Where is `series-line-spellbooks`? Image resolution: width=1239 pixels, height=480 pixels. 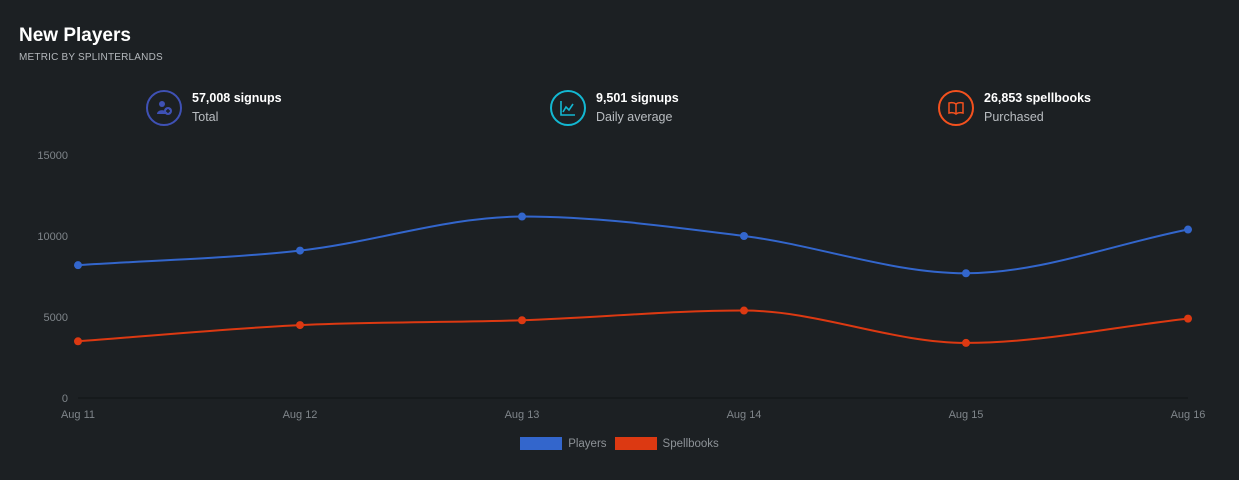 series-line-spellbooks is located at coordinates (633, 326).